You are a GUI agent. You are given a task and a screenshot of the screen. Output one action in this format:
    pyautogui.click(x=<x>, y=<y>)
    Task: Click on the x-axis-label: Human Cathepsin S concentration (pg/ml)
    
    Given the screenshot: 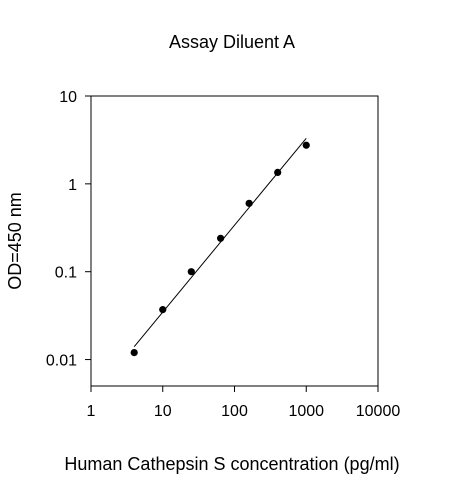 What is the action you would take?
    pyautogui.click(x=231, y=464)
    